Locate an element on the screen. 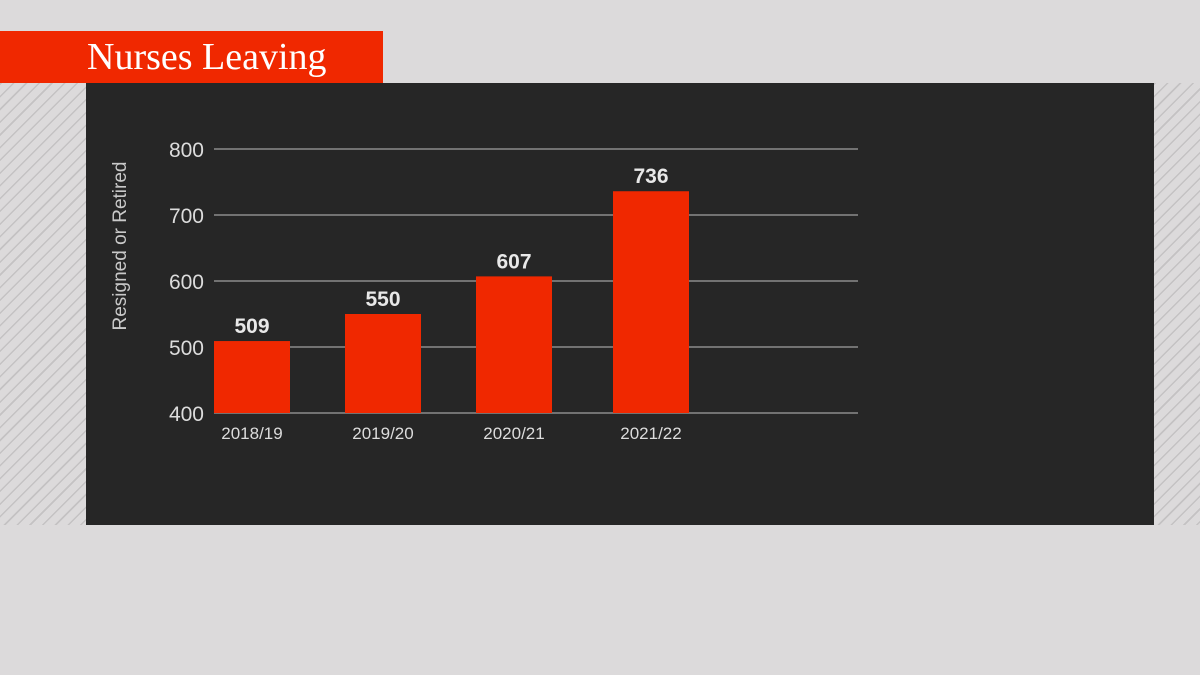  right-hatch-decoration is located at coordinates (1177, 304).